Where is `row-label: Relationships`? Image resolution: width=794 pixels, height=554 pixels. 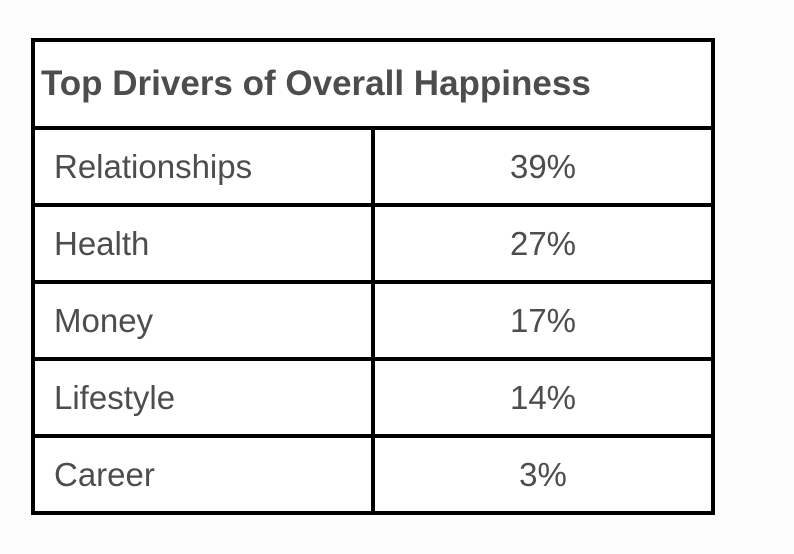
row-label: Relationships is located at coordinates (203, 166).